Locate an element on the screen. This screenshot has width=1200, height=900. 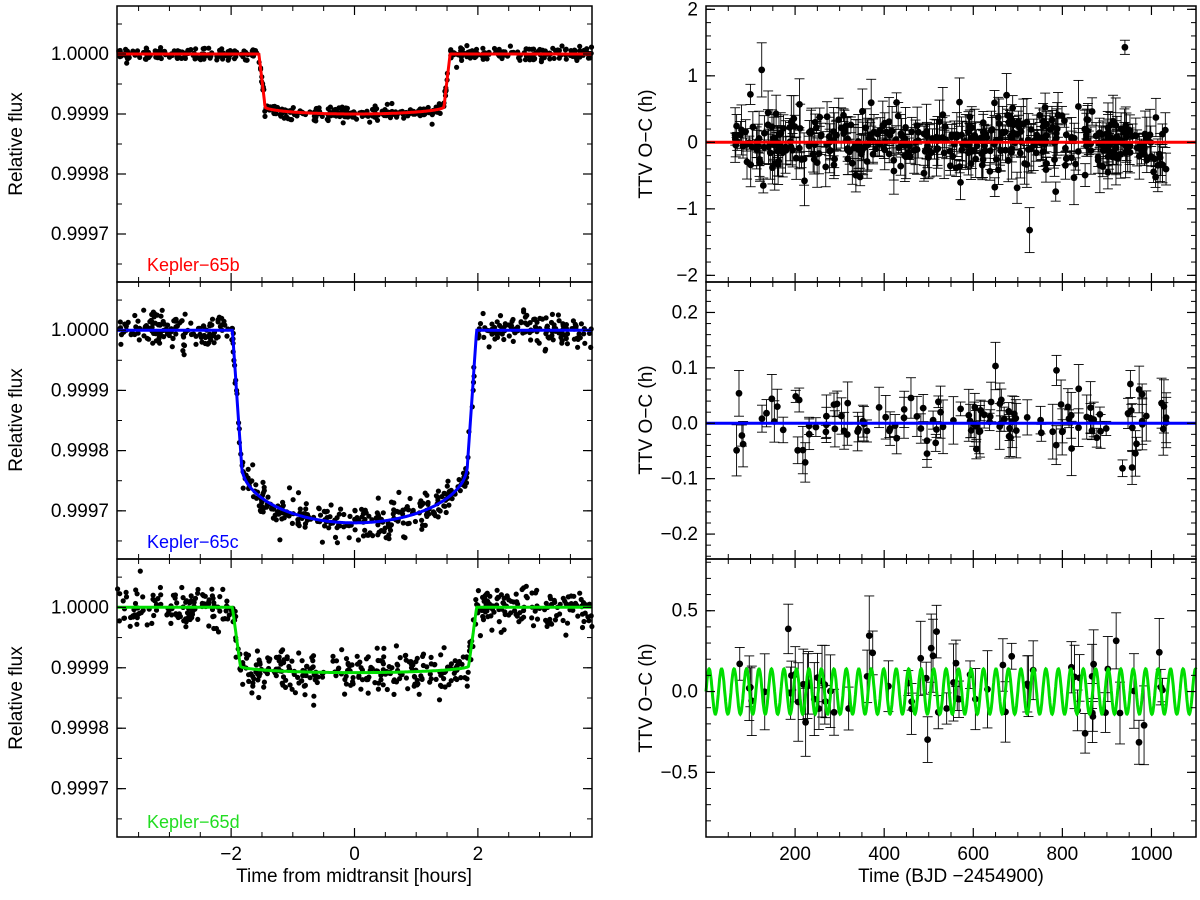
xtick-label: 200 is located at coordinates (795, 854).